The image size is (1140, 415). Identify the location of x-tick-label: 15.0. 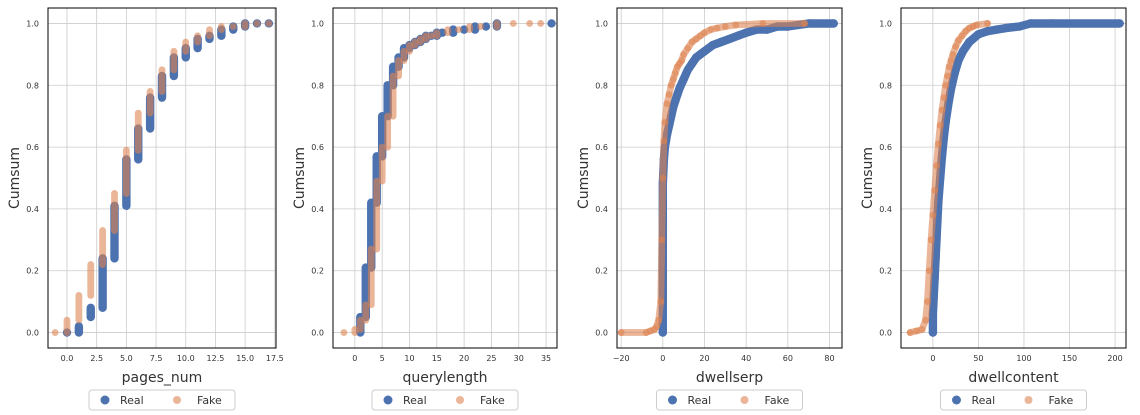
(245, 358).